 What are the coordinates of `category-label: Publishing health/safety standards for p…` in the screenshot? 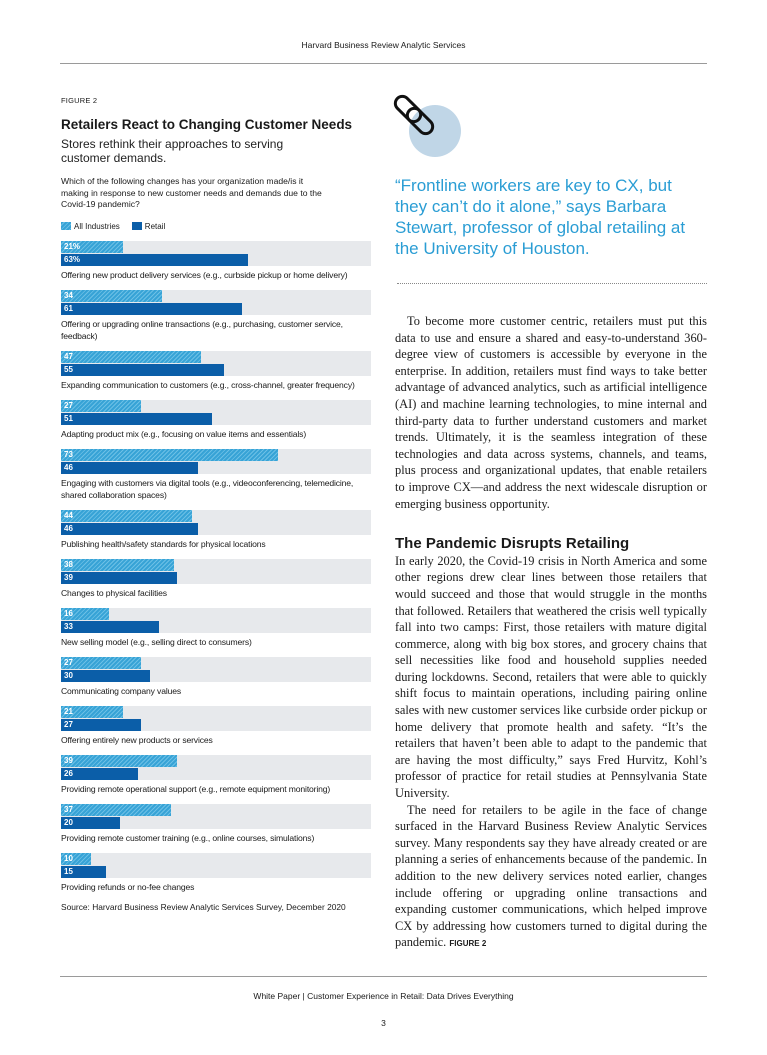 It's located at (163, 543).